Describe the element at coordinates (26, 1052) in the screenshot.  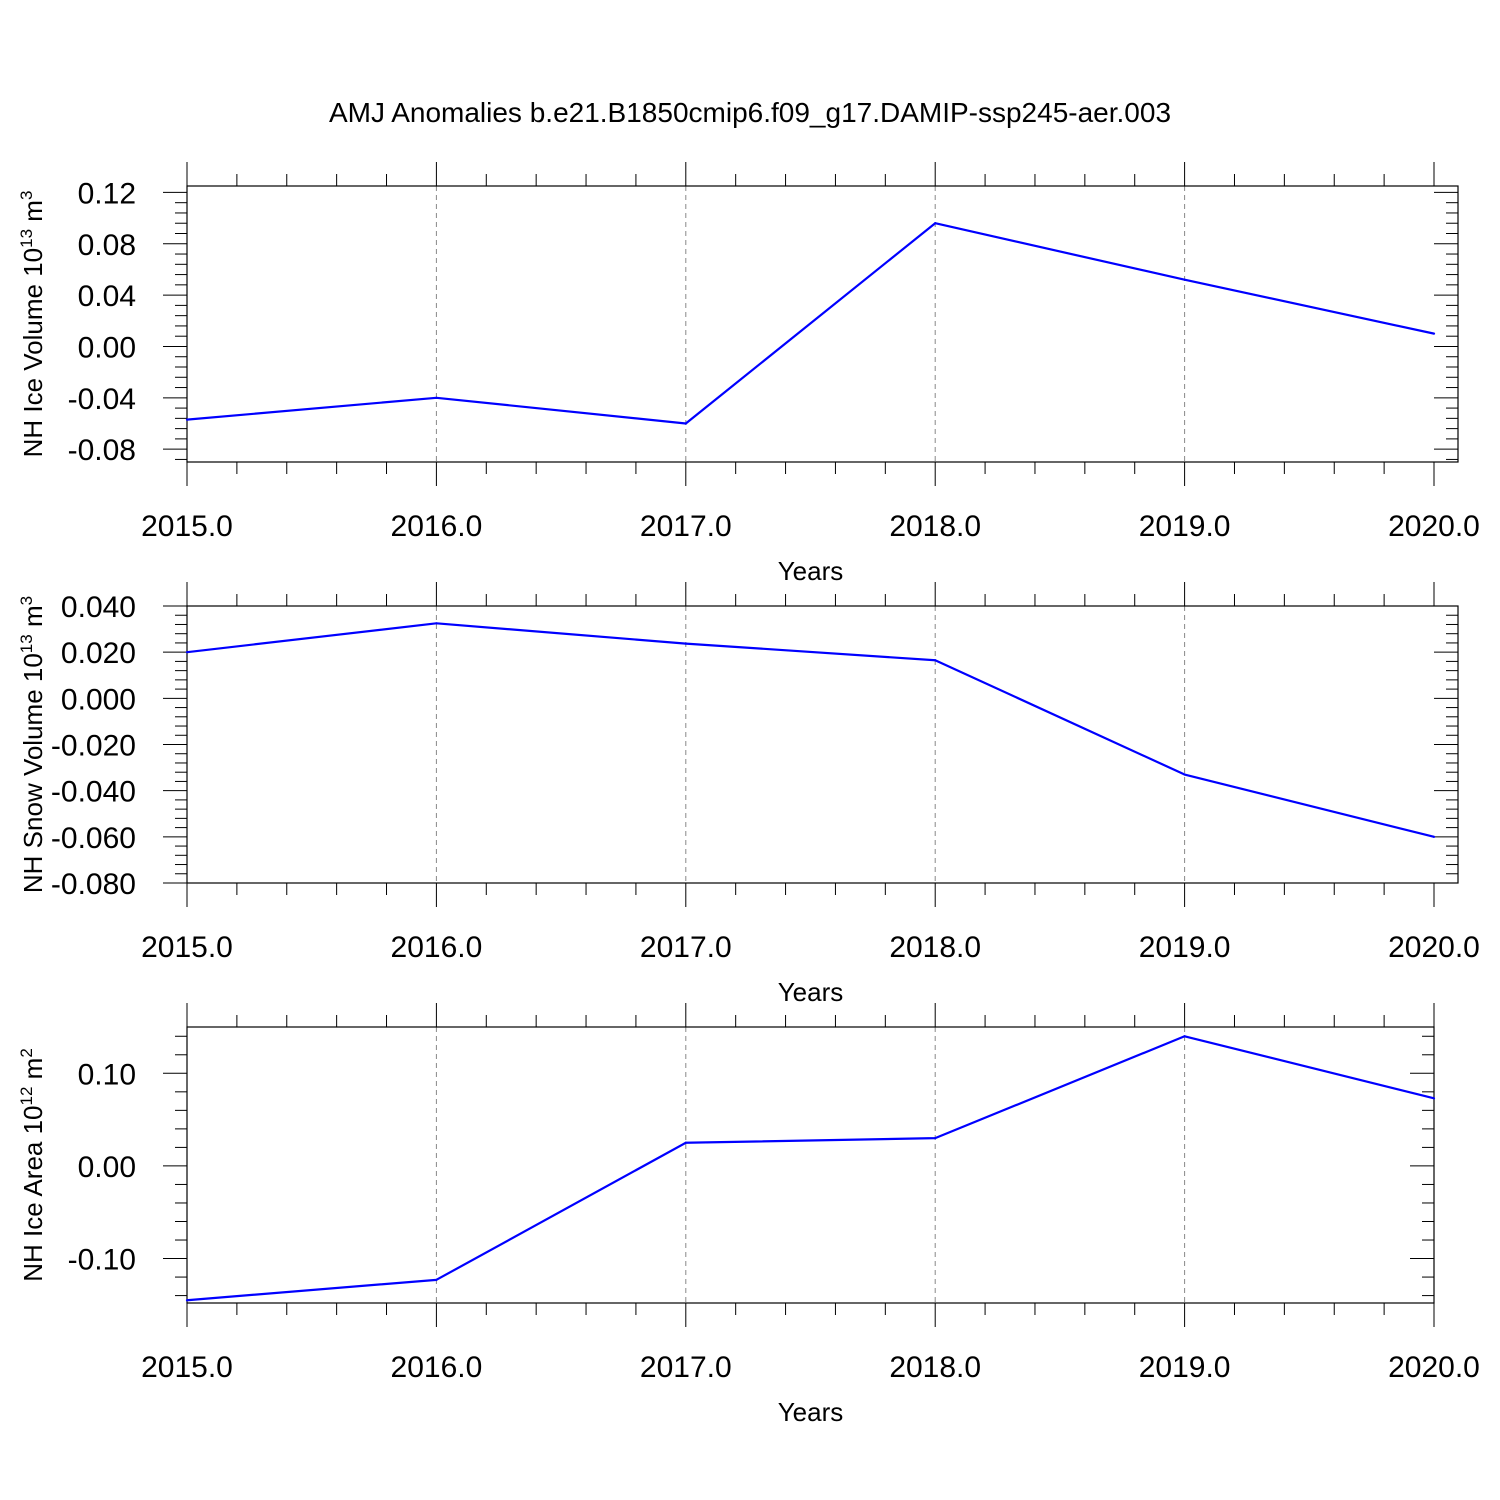
I see `y-axis-title-unit-exponent: 2` at that location.